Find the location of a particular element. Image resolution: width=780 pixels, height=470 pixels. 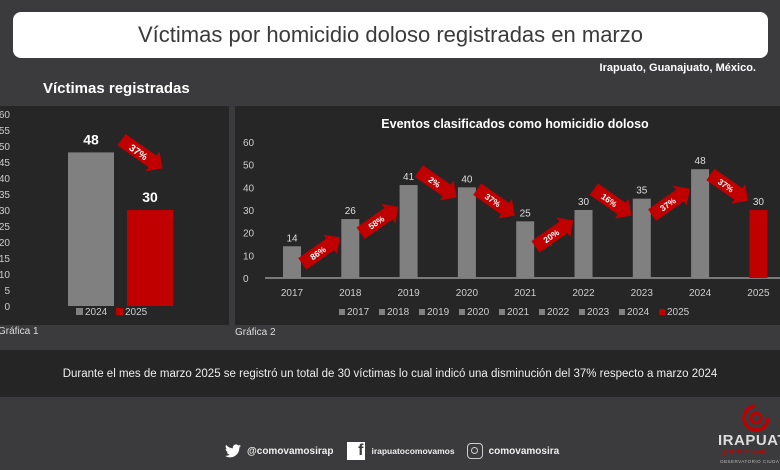

y-tick-label: 5 is located at coordinates (7, 291).